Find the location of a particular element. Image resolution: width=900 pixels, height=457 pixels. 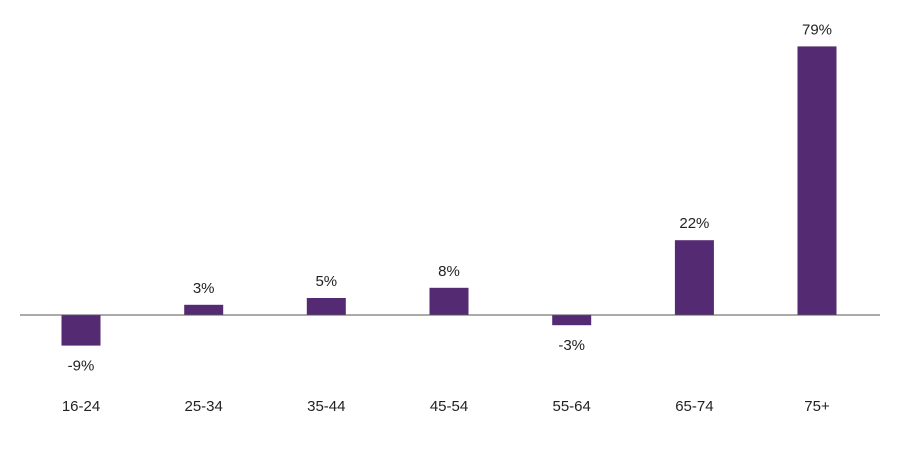

category-label-65-74: 65-74 is located at coordinates (694, 406).